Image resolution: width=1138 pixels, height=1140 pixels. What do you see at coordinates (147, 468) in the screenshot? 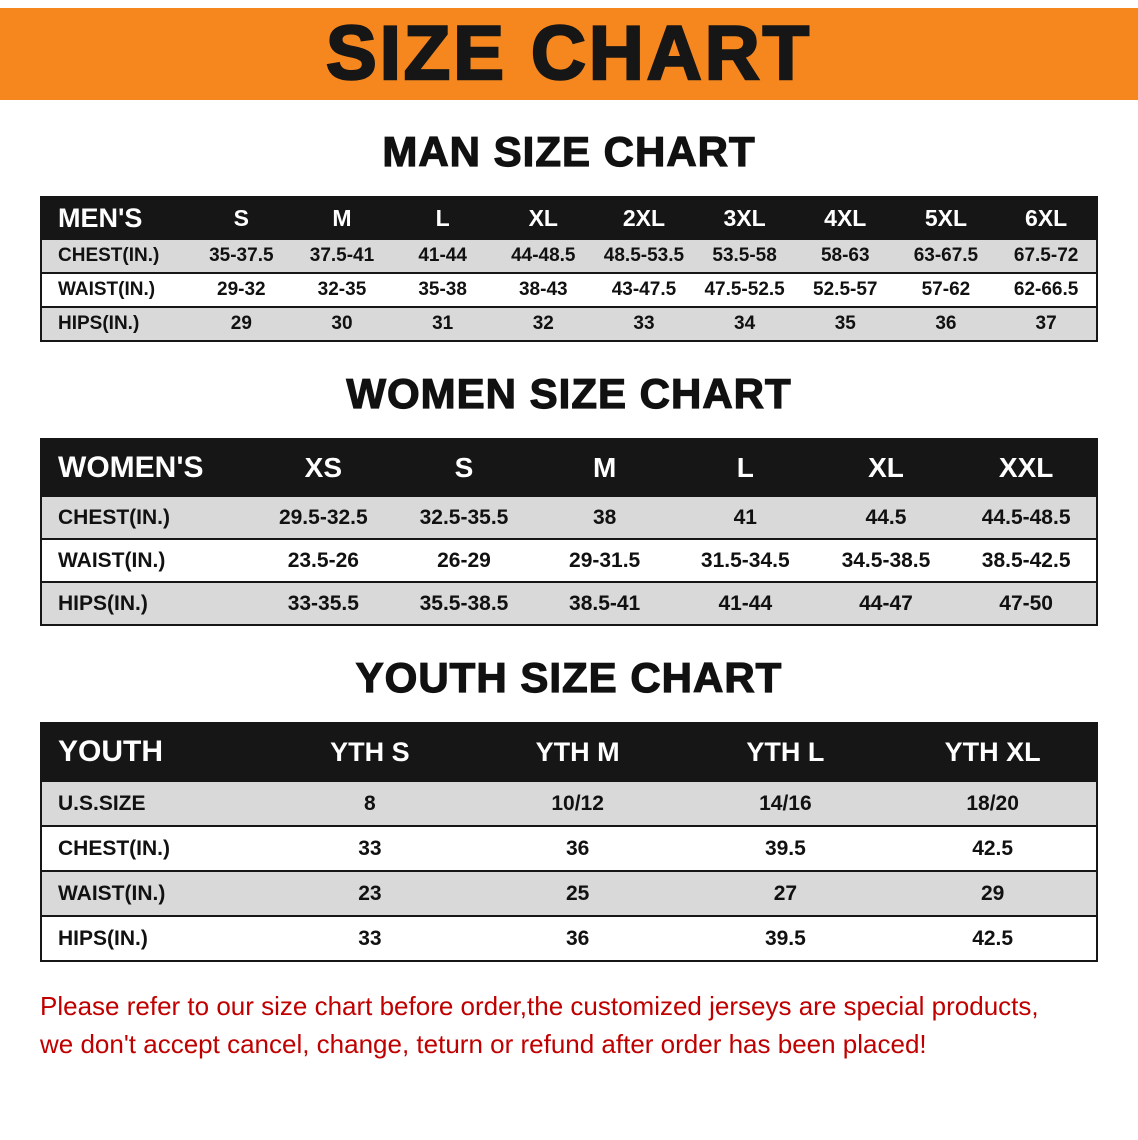
I see `table-title-cell: WOMEN'S` at bounding box center [147, 468].